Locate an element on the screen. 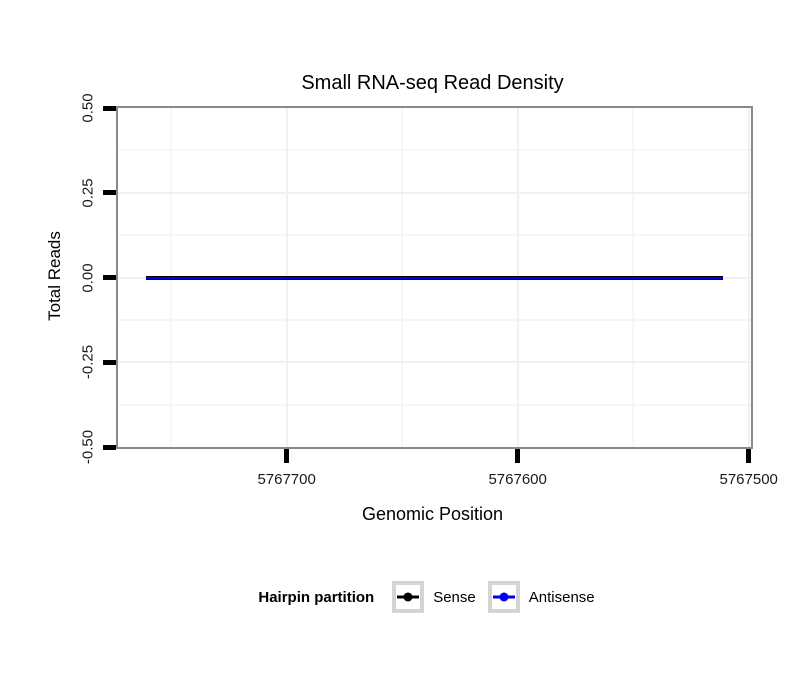 The width and height of the screenshot is (810, 690). series-line-antisense is located at coordinates (434, 277).